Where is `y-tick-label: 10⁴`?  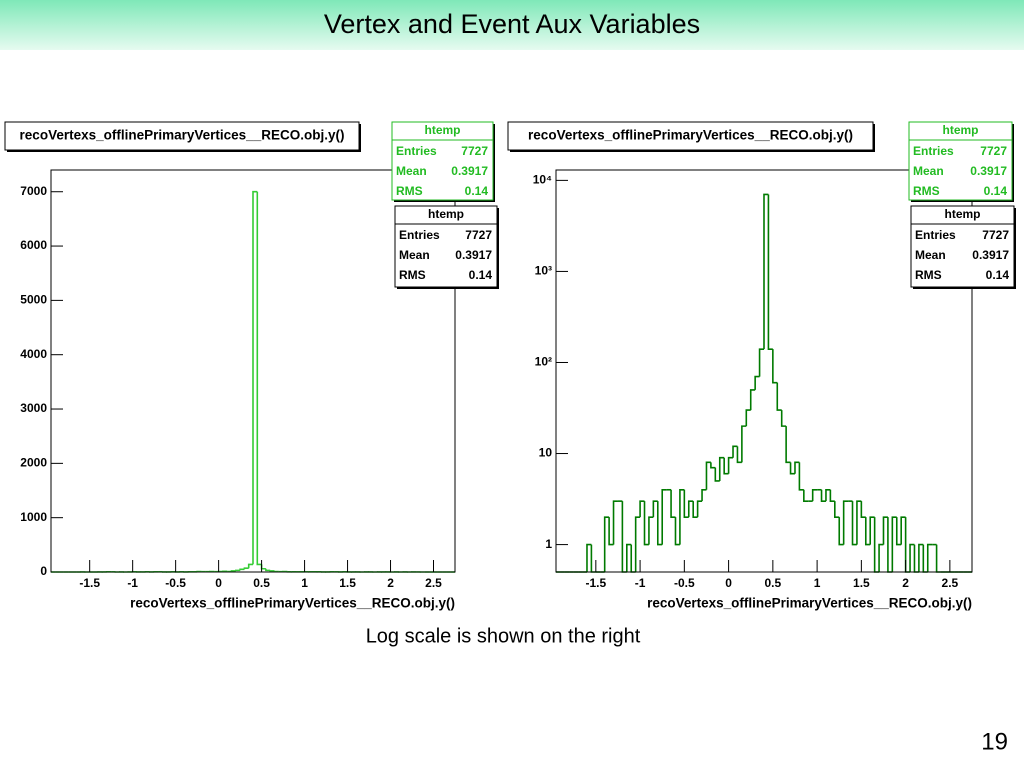 y-tick-label: 10⁴ is located at coordinates (542, 180).